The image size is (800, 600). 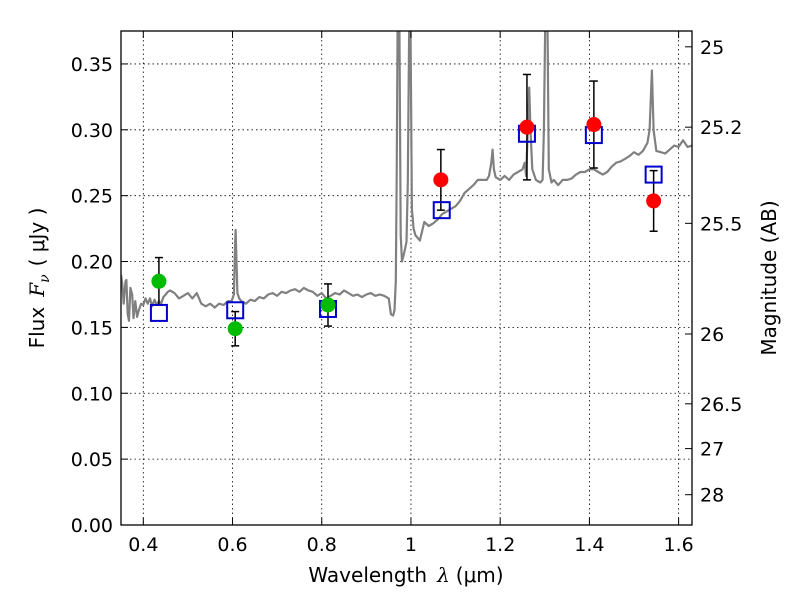 I want to click on y-tick-label: 0.15, so click(x=92, y=328).